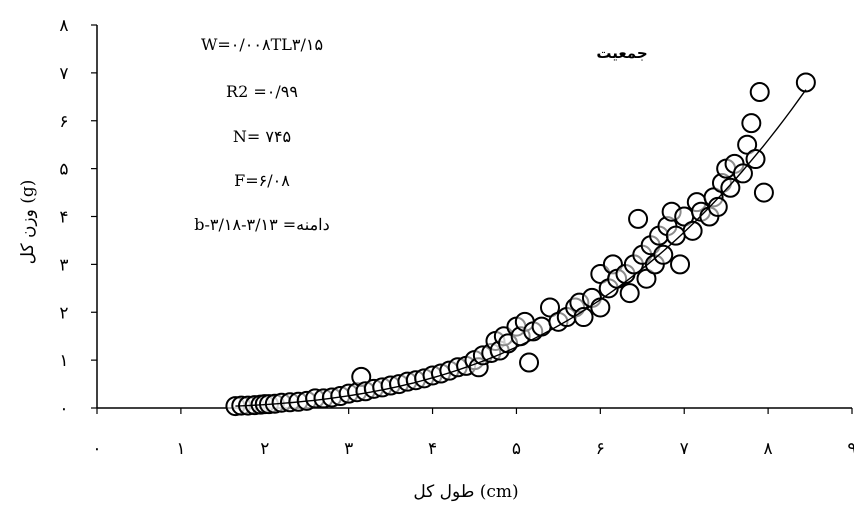  What do you see at coordinates (262, 91) in the screenshot?
I see `r-squared-label: R2 =۰/۹۹` at bounding box center [262, 91].